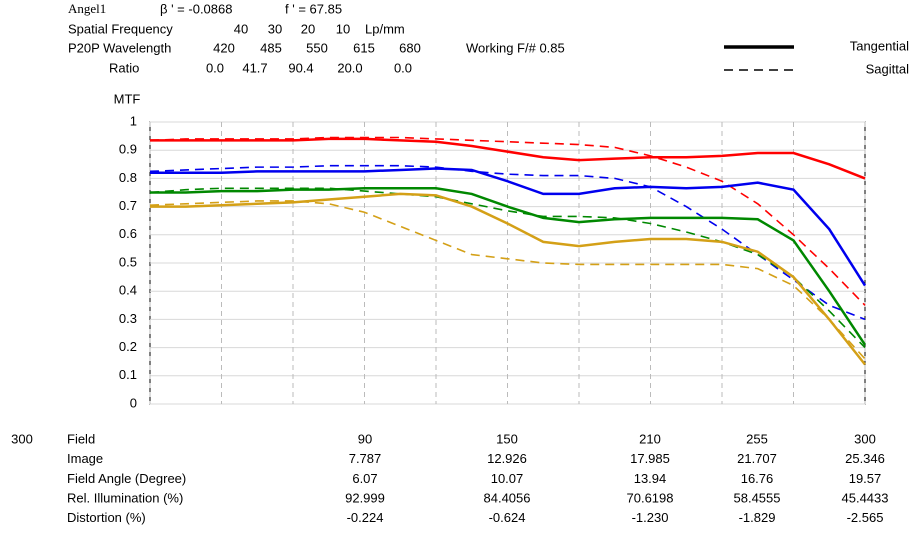 Image resolution: width=920 pixels, height=558 pixels. I want to click on cell: 19.57, so click(865, 478).